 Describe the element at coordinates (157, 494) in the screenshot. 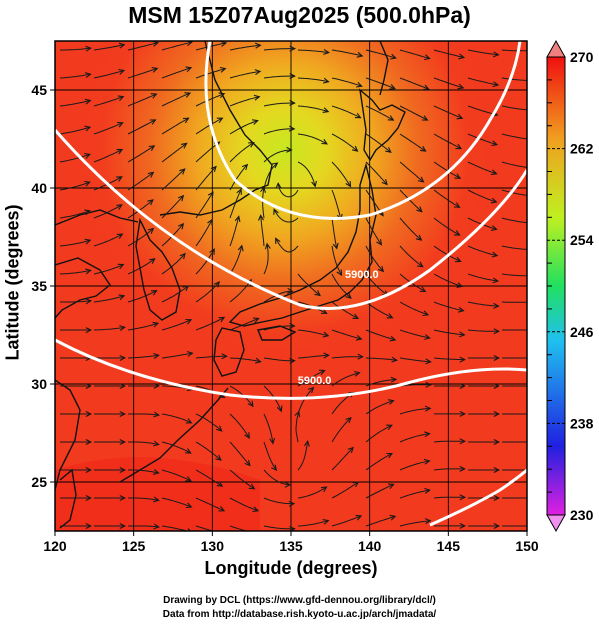

I see `warm-patch` at that location.